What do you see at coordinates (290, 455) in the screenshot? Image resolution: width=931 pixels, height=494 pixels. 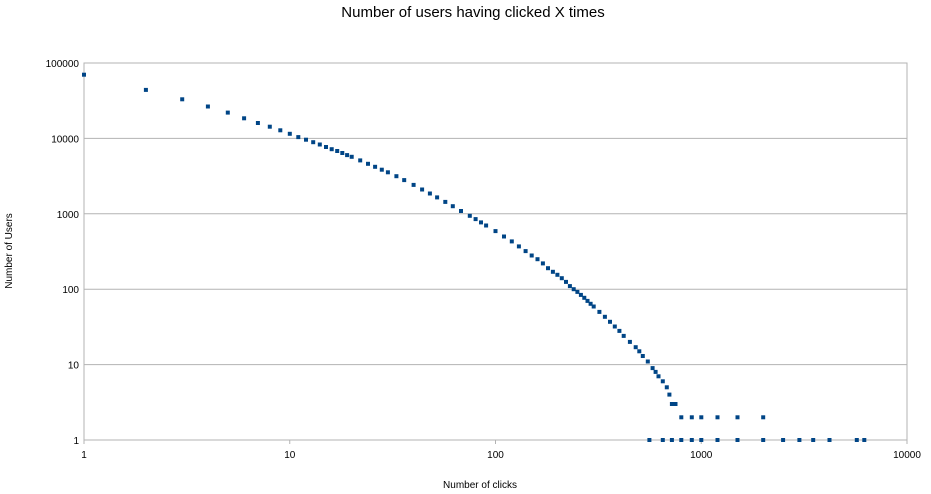 I see `x-tick-label: 10` at bounding box center [290, 455].